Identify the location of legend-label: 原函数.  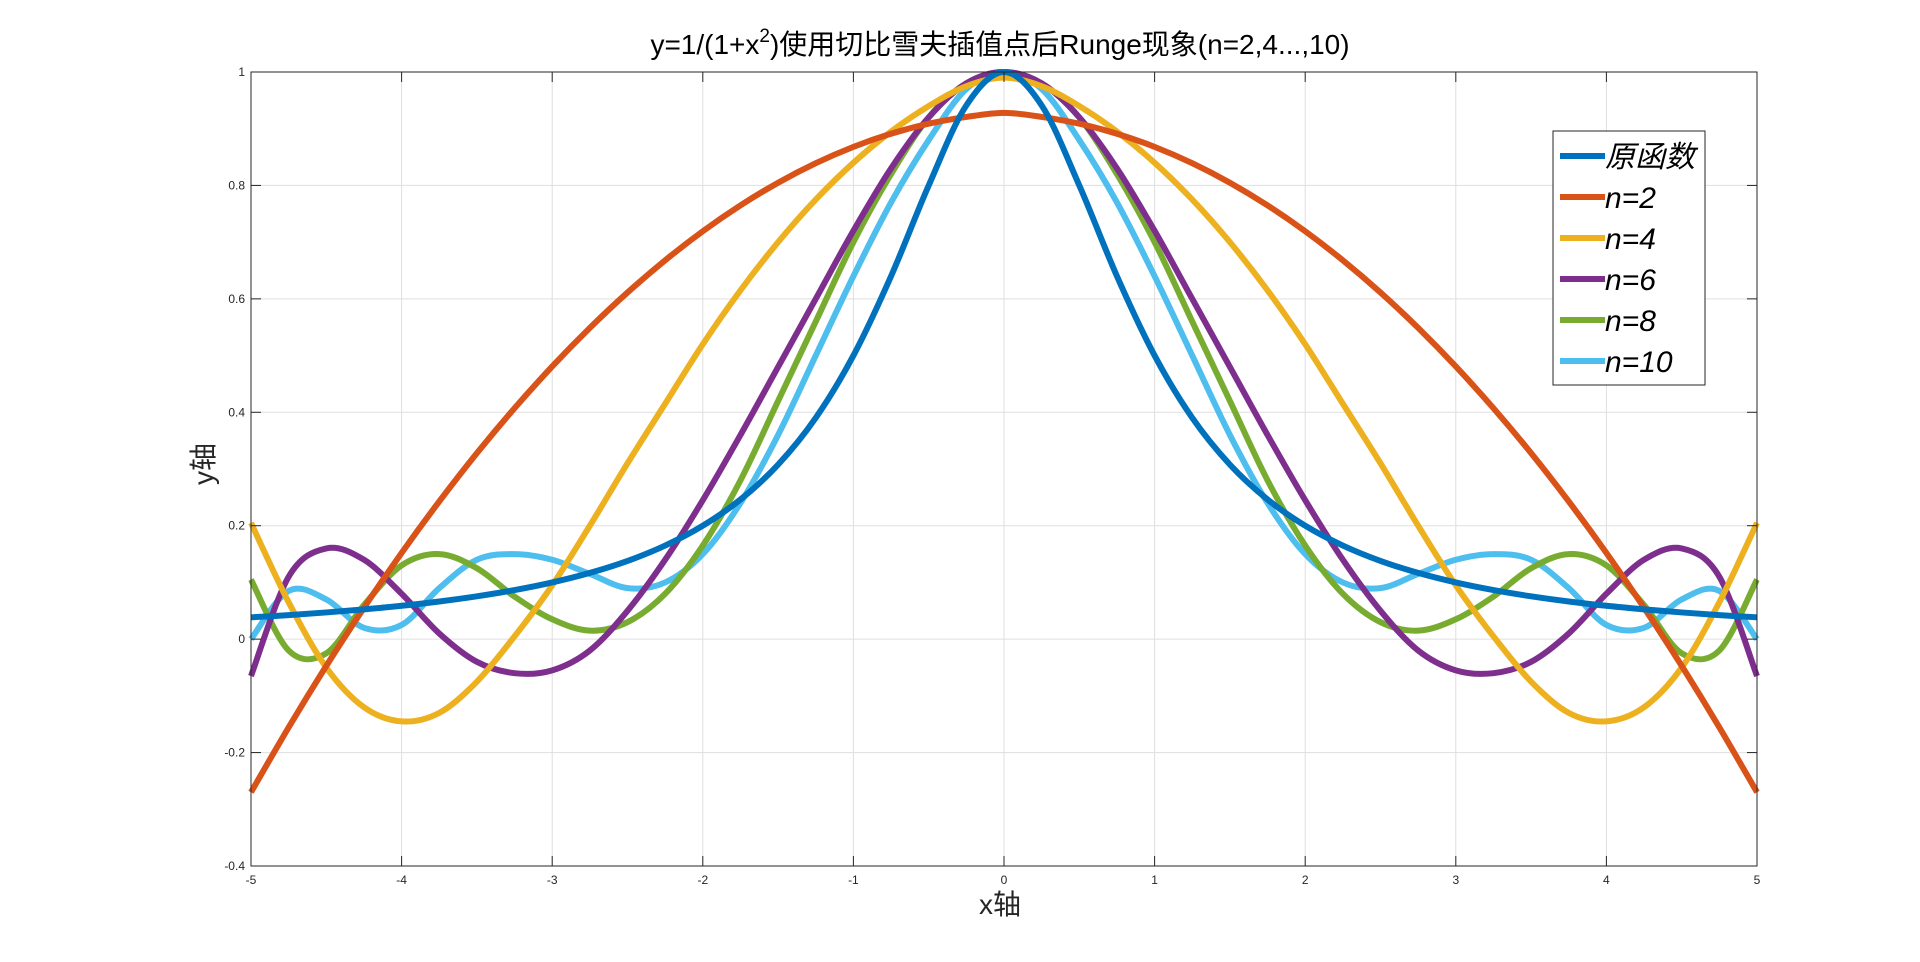
(1652, 157).